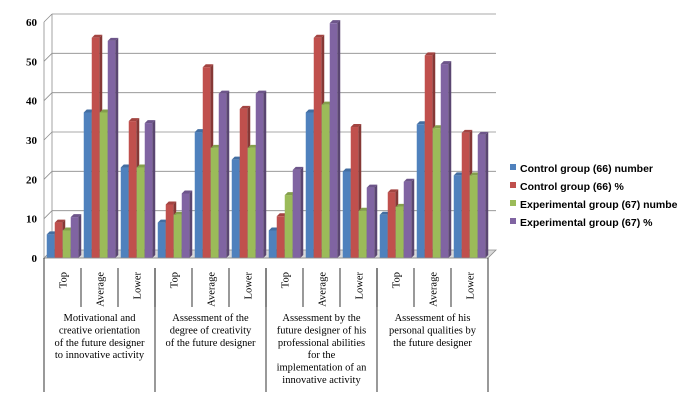 The image size is (678, 400). Describe the element at coordinates (100, 355) in the screenshot. I see `group-label: to innovative activity` at that location.